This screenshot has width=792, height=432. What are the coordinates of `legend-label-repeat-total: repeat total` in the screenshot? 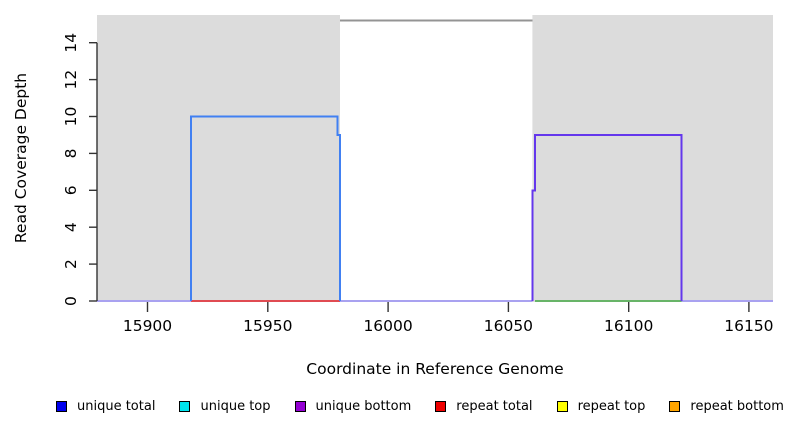 It's located at (494, 406).